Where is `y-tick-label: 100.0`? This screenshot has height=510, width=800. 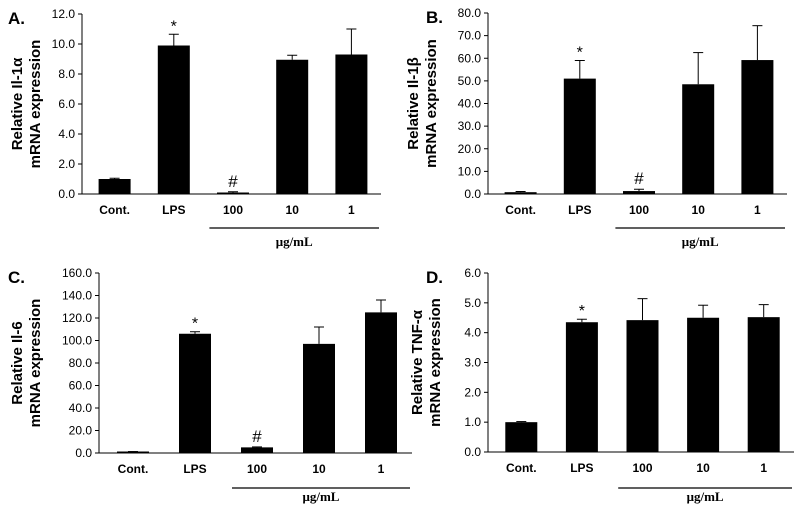 y-tick-label: 100.0 is located at coordinates (77, 341).